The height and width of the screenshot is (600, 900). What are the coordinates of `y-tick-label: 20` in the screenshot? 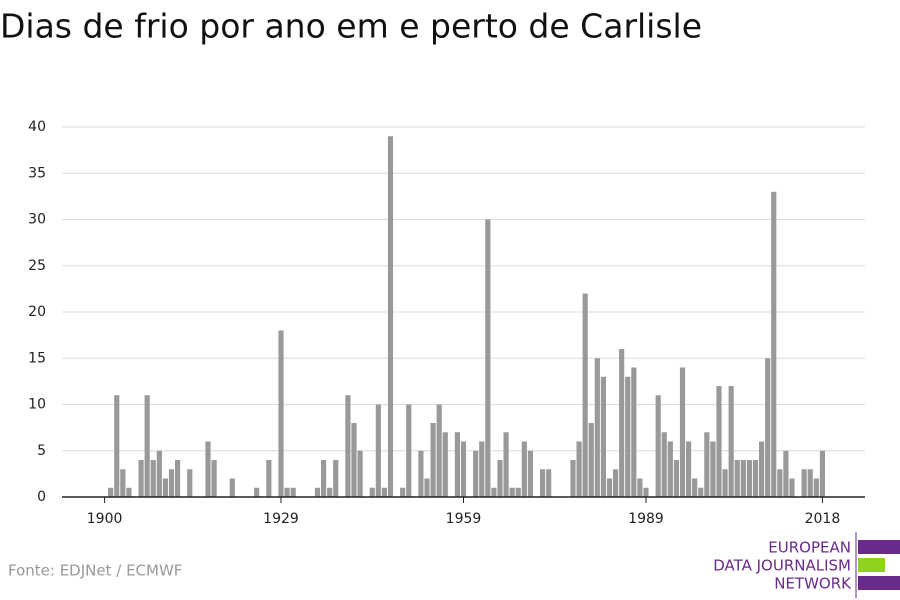 It's located at (37, 312).